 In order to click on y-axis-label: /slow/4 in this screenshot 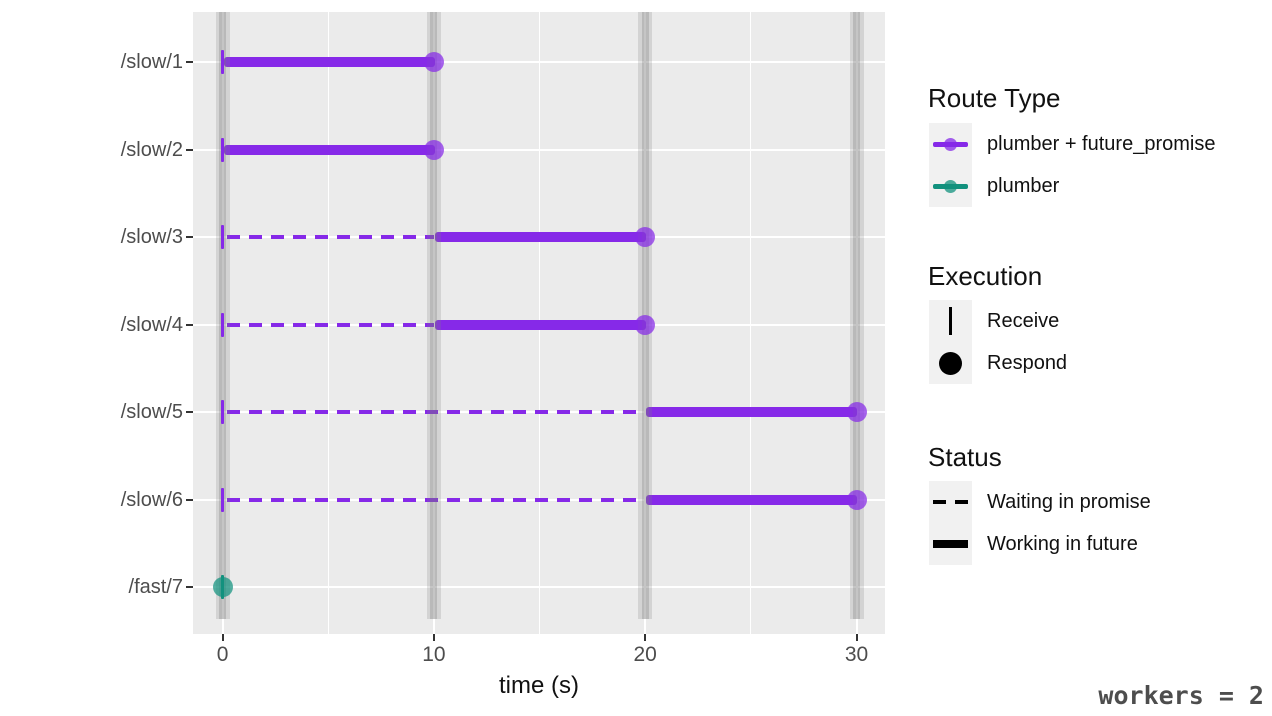, I will do `click(151, 324)`.